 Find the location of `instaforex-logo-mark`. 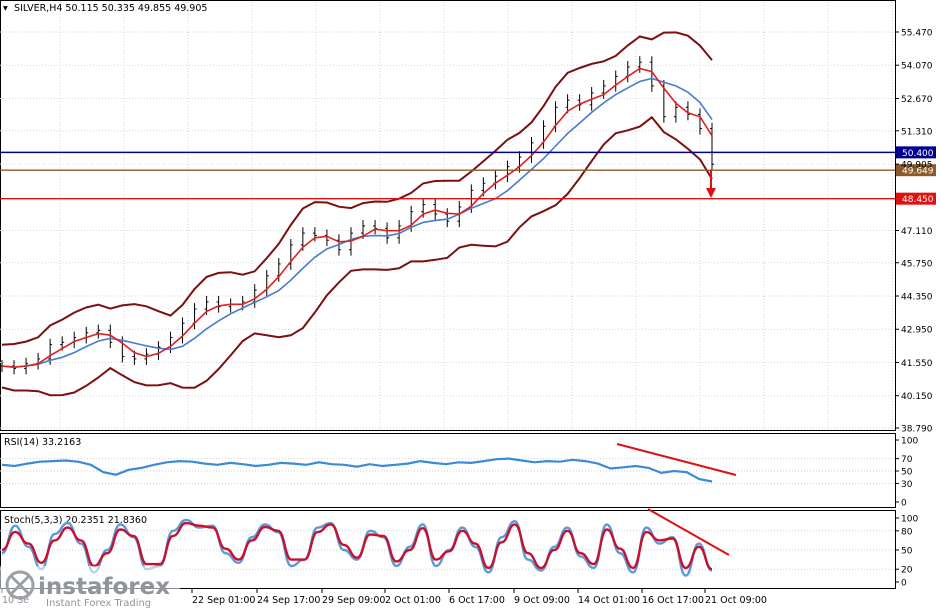

instaforex-logo-mark is located at coordinates (20, 585).